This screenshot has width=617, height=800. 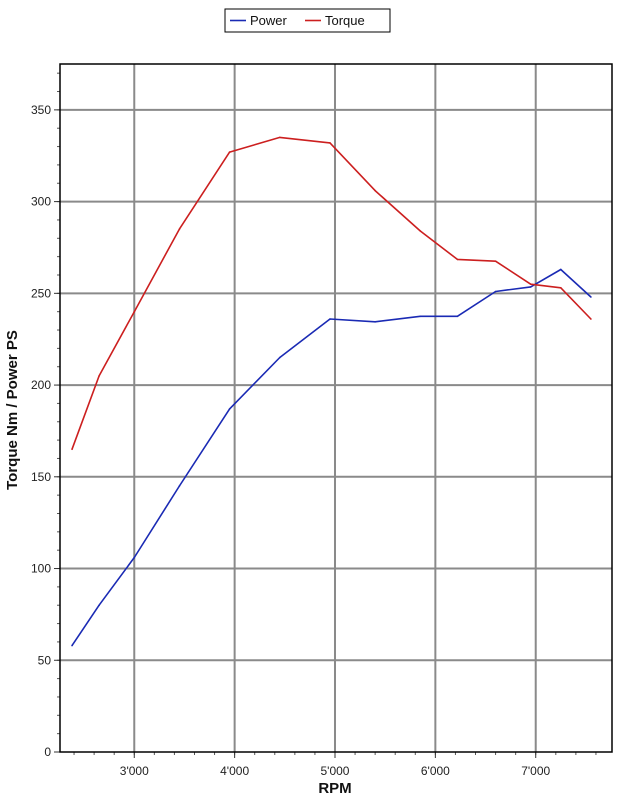 I want to click on y-tick-label: 150, so click(x=41, y=477).